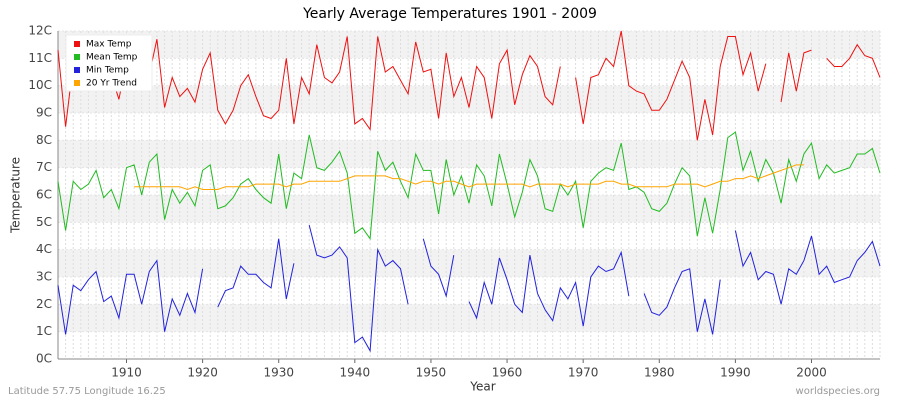 The image size is (900, 400). What do you see at coordinates (44, 113) in the screenshot?
I see `y-tick-label: 9C` at bounding box center [44, 113].